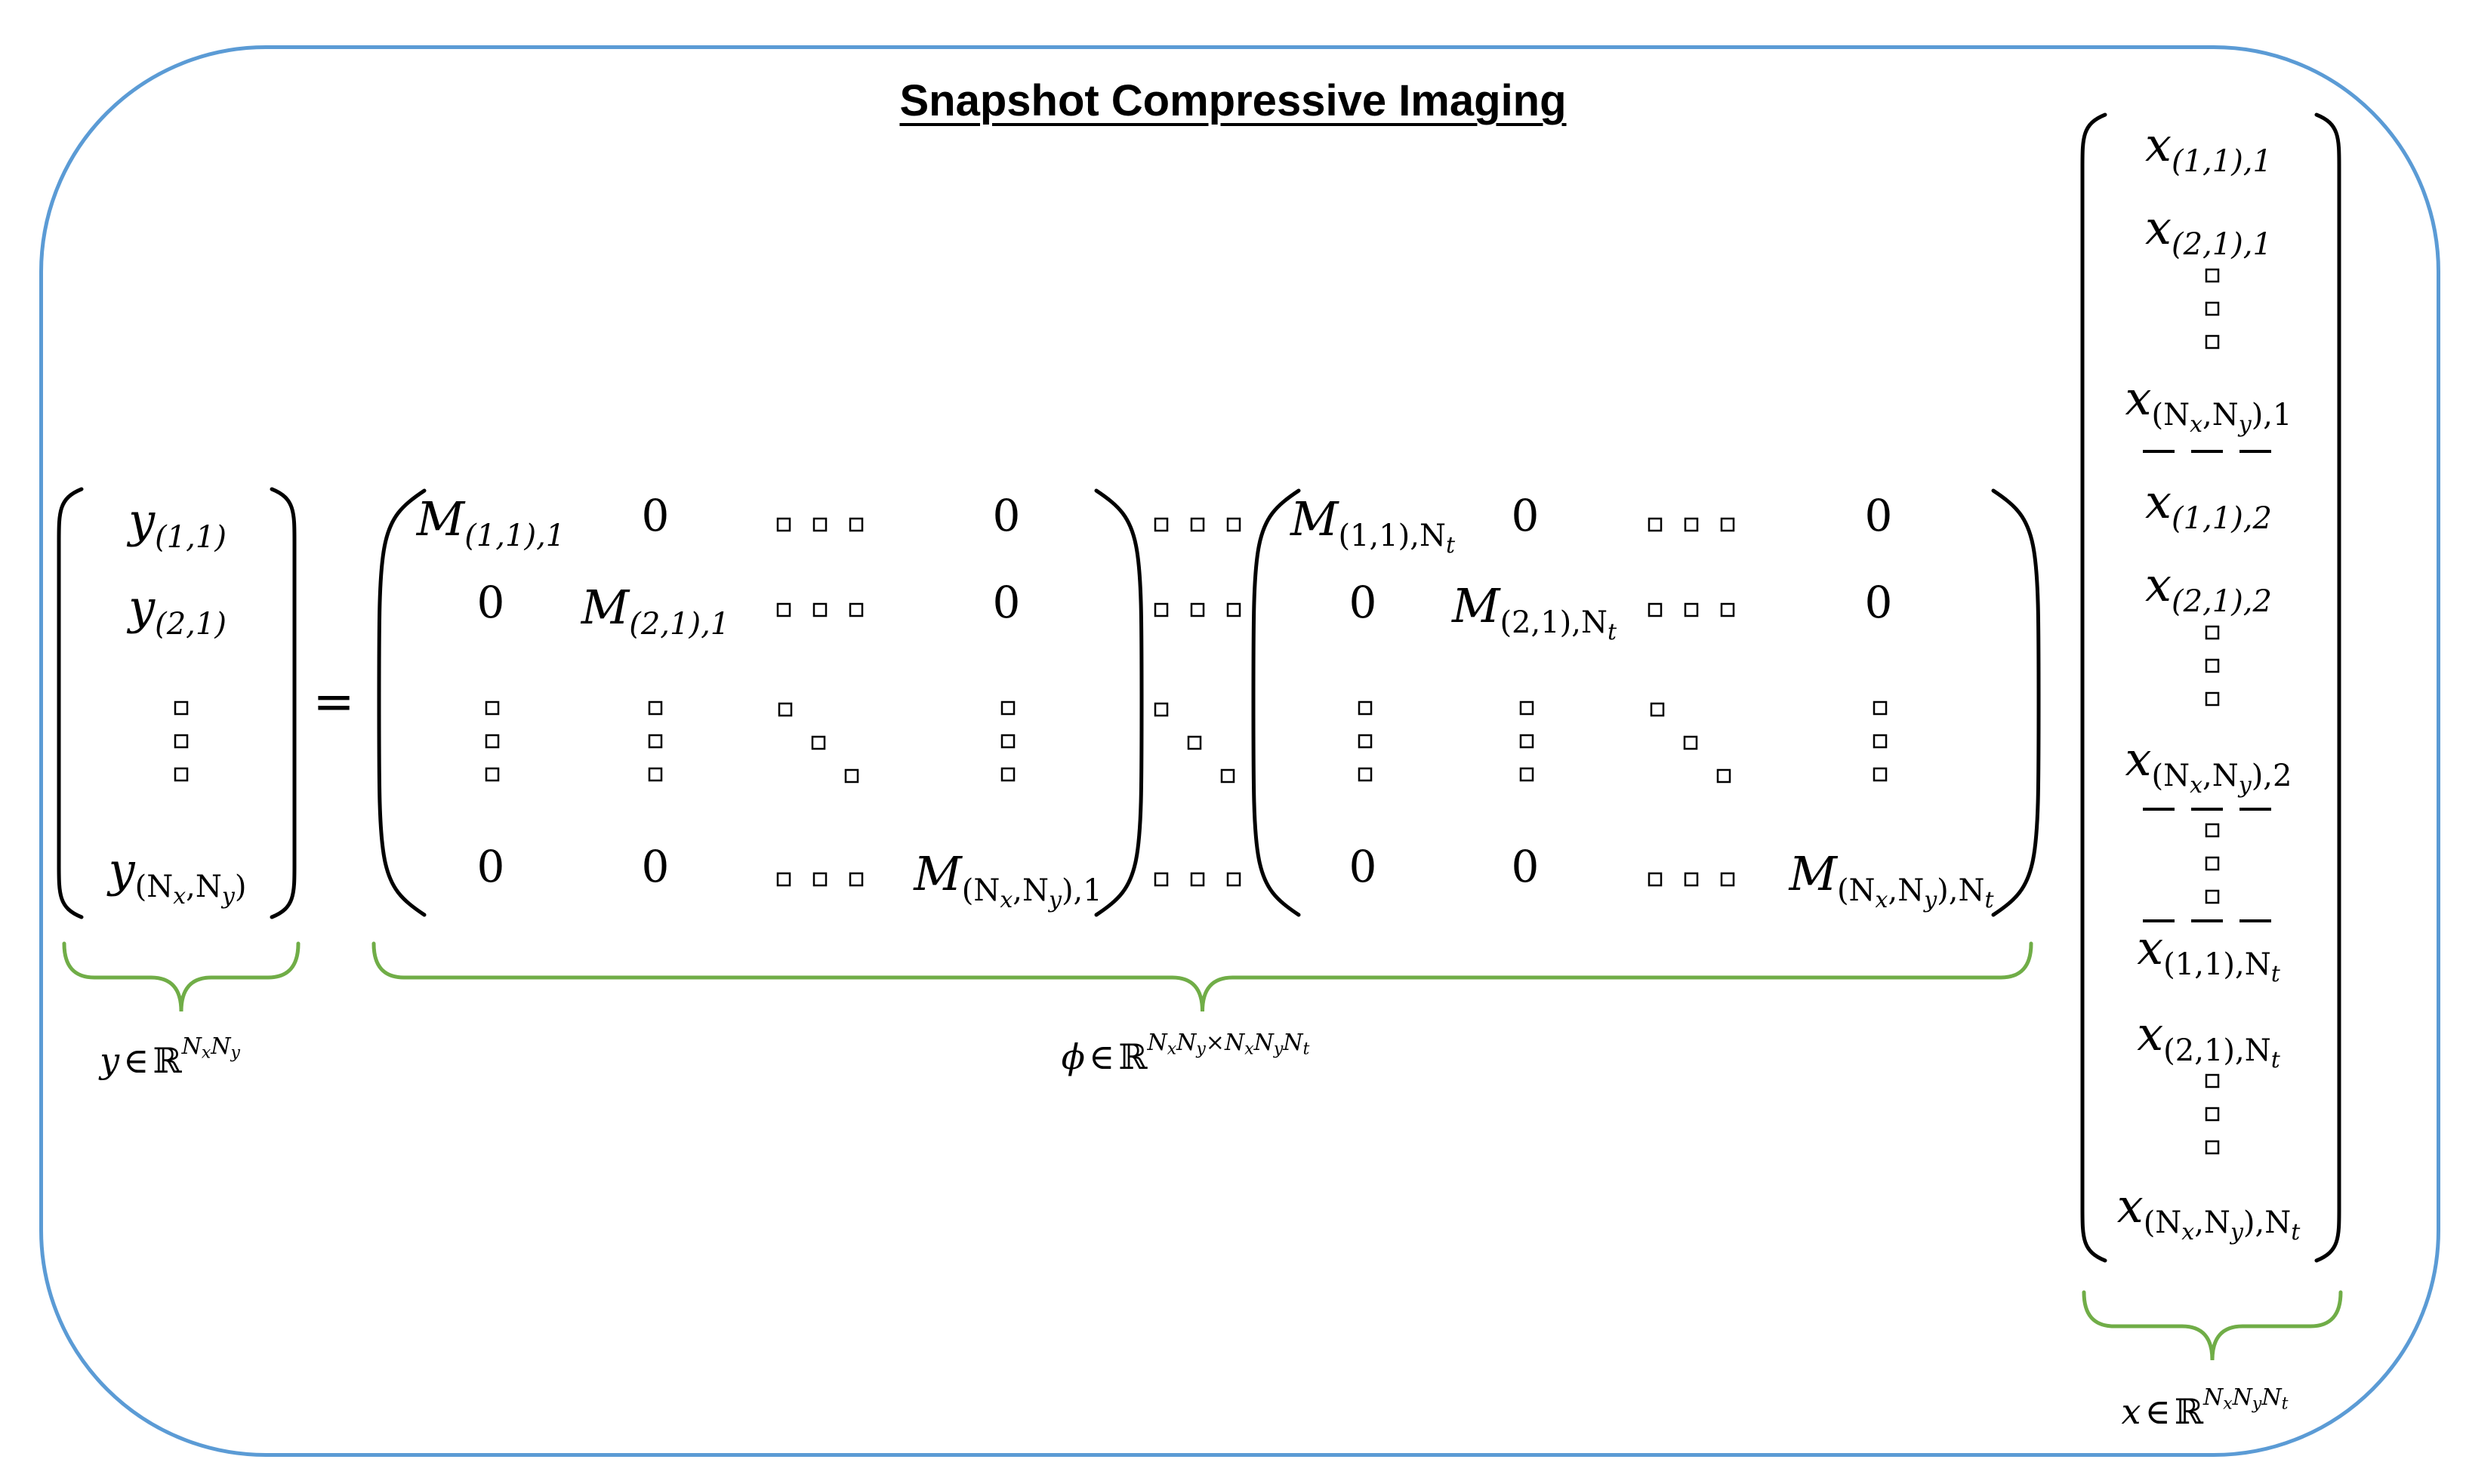 The image size is (2466, 1484). What do you see at coordinates (491, 522) in the screenshot?
I see `m-block1-11: M(1,1),1` at bounding box center [491, 522].